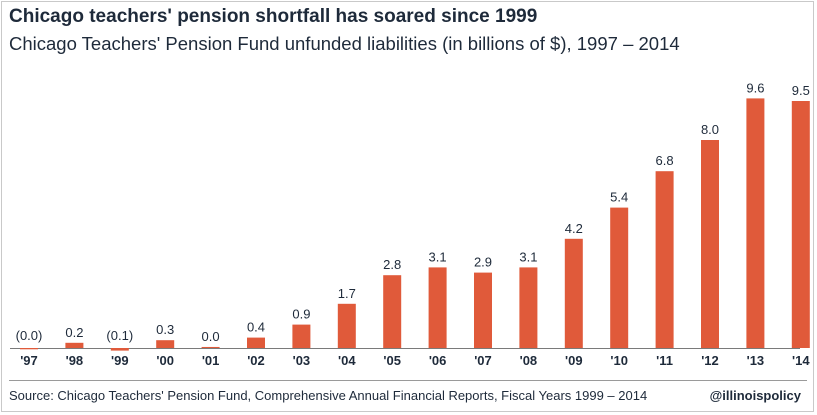 This screenshot has height=415, width=817. I want to click on x-tick-label-13: '10, so click(619, 360).